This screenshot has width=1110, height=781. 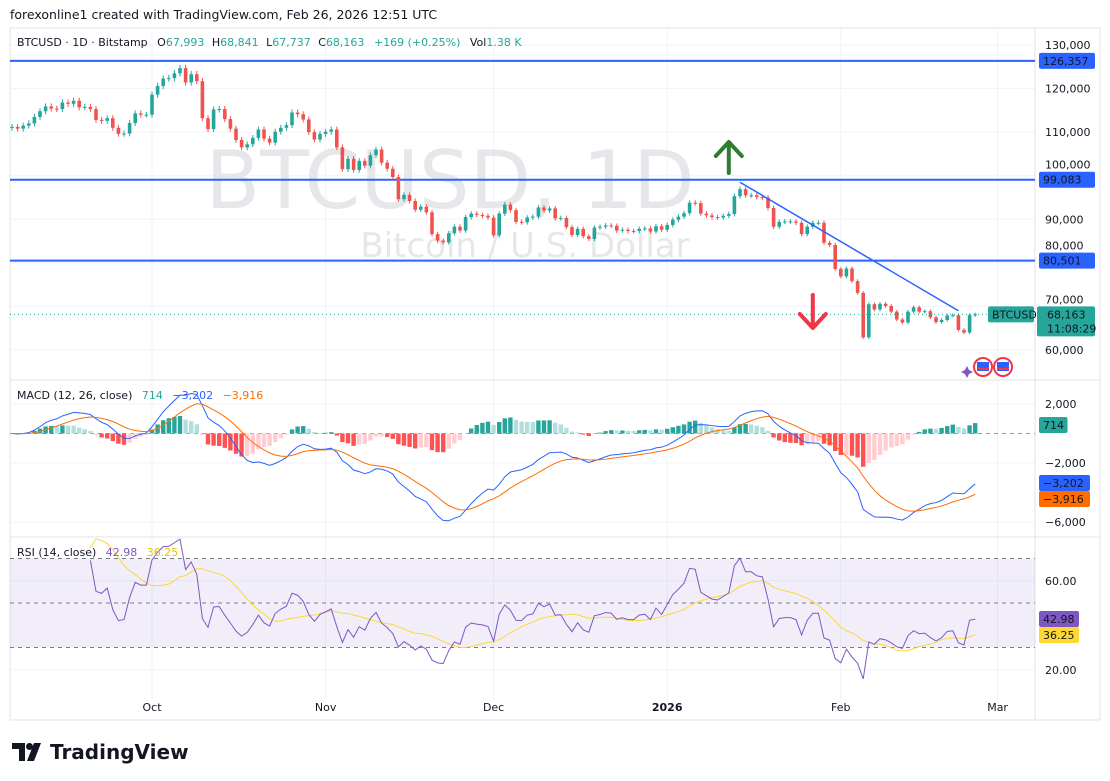 I want to click on symbol-label-bg, so click(x=1011, y=314).